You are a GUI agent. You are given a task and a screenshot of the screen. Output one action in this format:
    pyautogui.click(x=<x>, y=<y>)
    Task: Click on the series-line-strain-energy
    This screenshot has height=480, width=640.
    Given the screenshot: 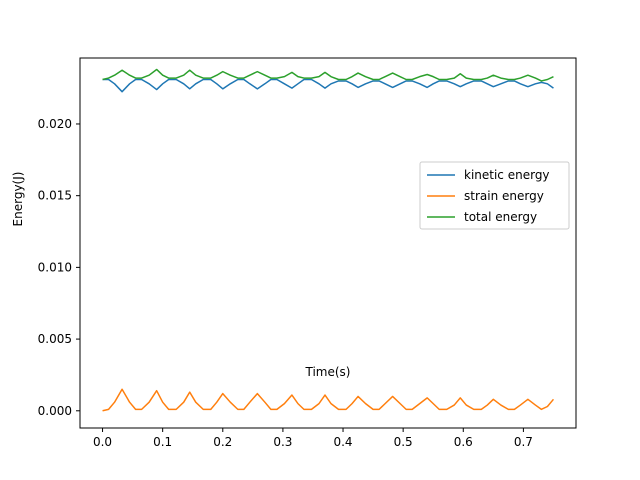 What is the action you would take?
    pyautogui.click(x=328, y=400)
    